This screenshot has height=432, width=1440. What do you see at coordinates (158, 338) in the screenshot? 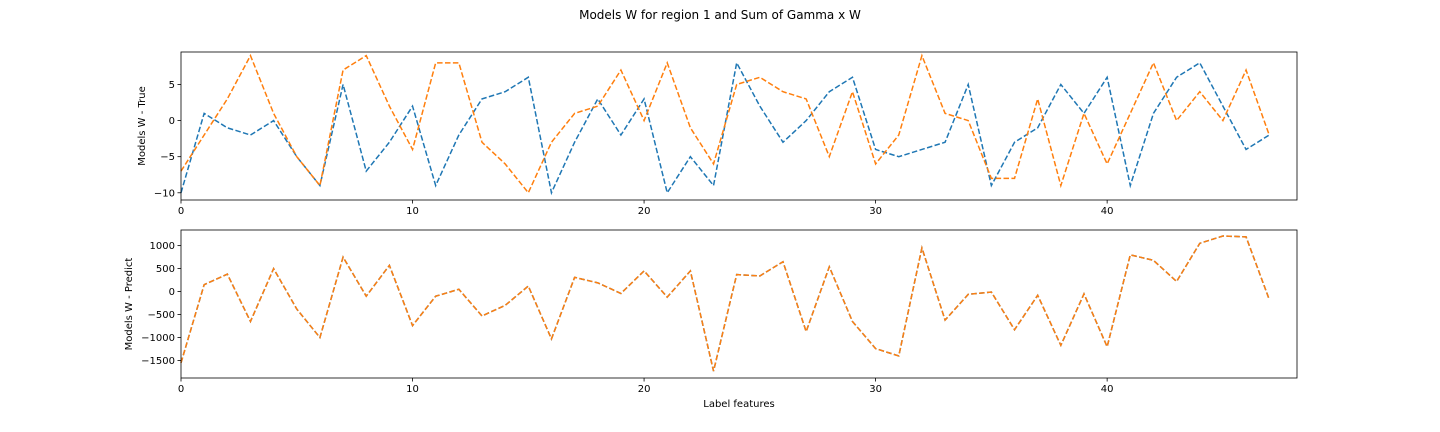
I see `y-tick-label: −1000` at bounding box center [158, 338].